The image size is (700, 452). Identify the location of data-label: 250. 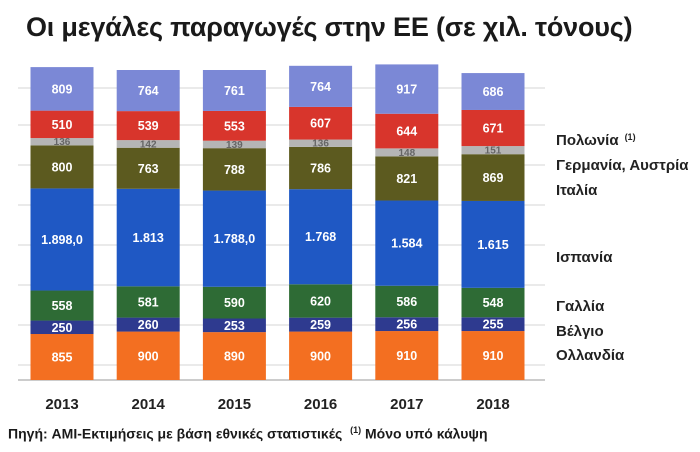
(62, 328).